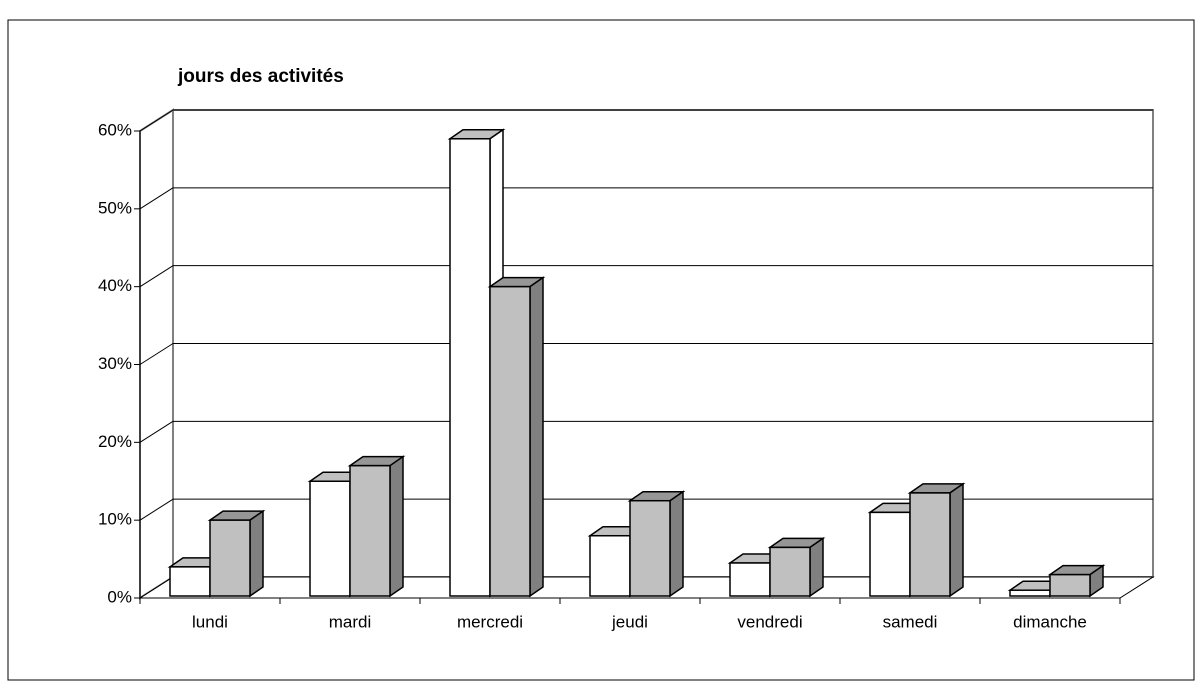 The height and width of the screenshot is (682, 1200). I want to click on x-tick-label: vendredi, so click(769, 621).